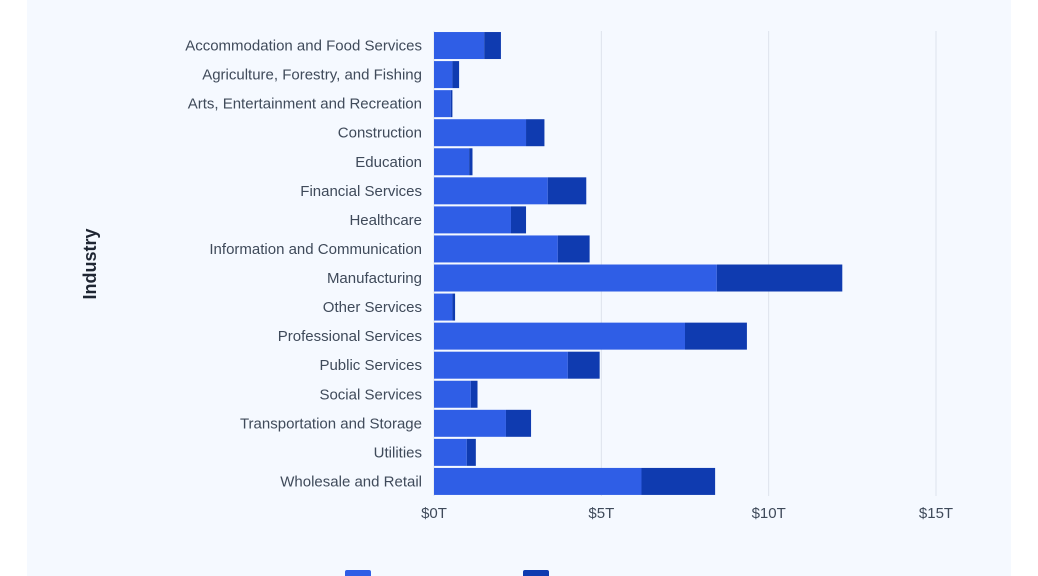 The width and height of the screenshot is (1038, 576). I want to click on category-label: Wholesale and Retail, so click(351, 481).